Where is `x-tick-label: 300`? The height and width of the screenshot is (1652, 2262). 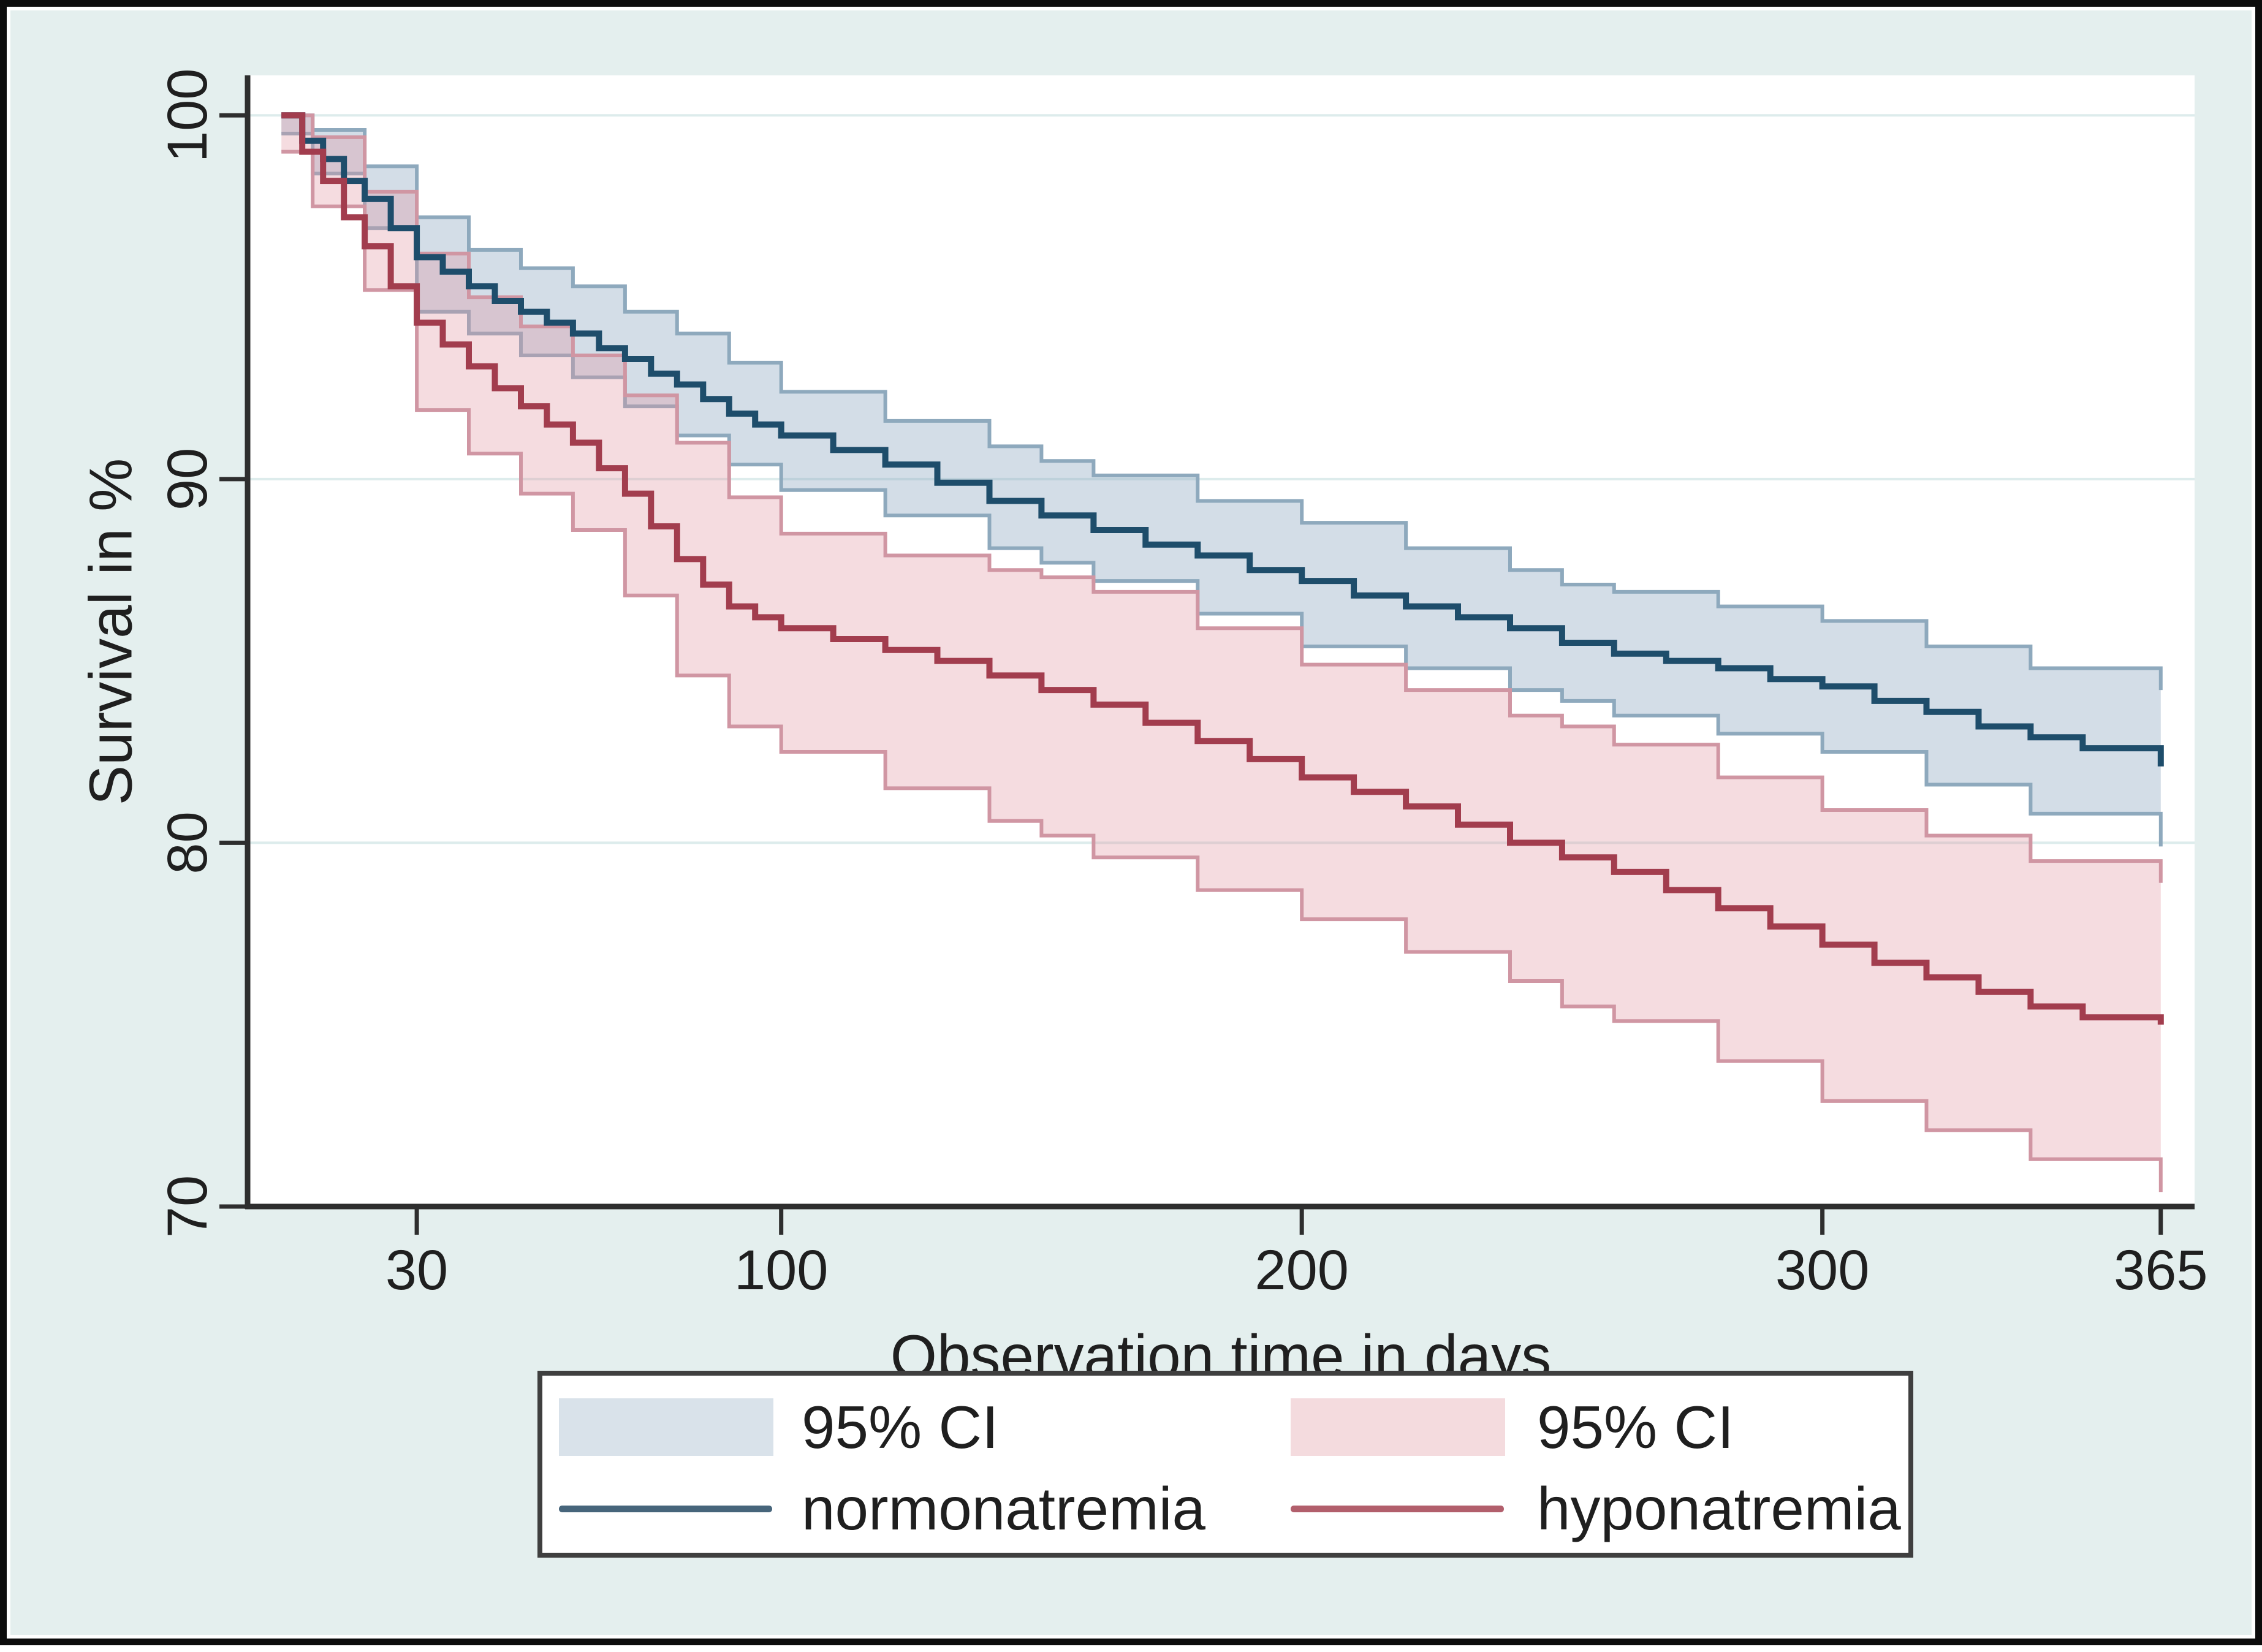 x-tick-label: 300 is located at coordinates (1823, 1270).